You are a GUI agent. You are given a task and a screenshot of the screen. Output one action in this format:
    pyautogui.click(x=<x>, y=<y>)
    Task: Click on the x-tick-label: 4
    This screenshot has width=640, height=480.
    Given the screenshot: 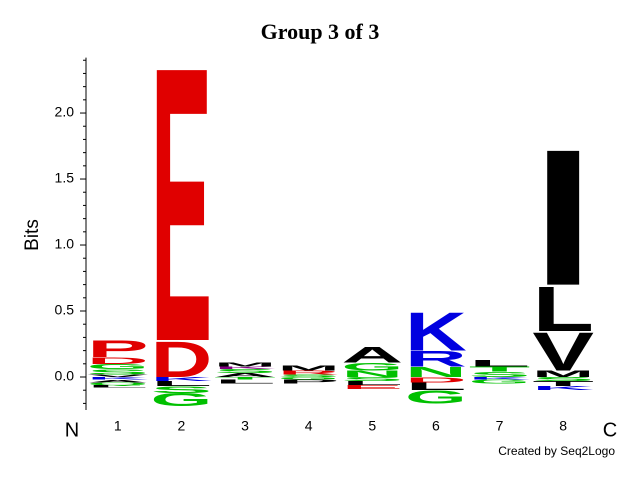 What is the action you would take?
    pyautogui.click(x=309, y=426)
    